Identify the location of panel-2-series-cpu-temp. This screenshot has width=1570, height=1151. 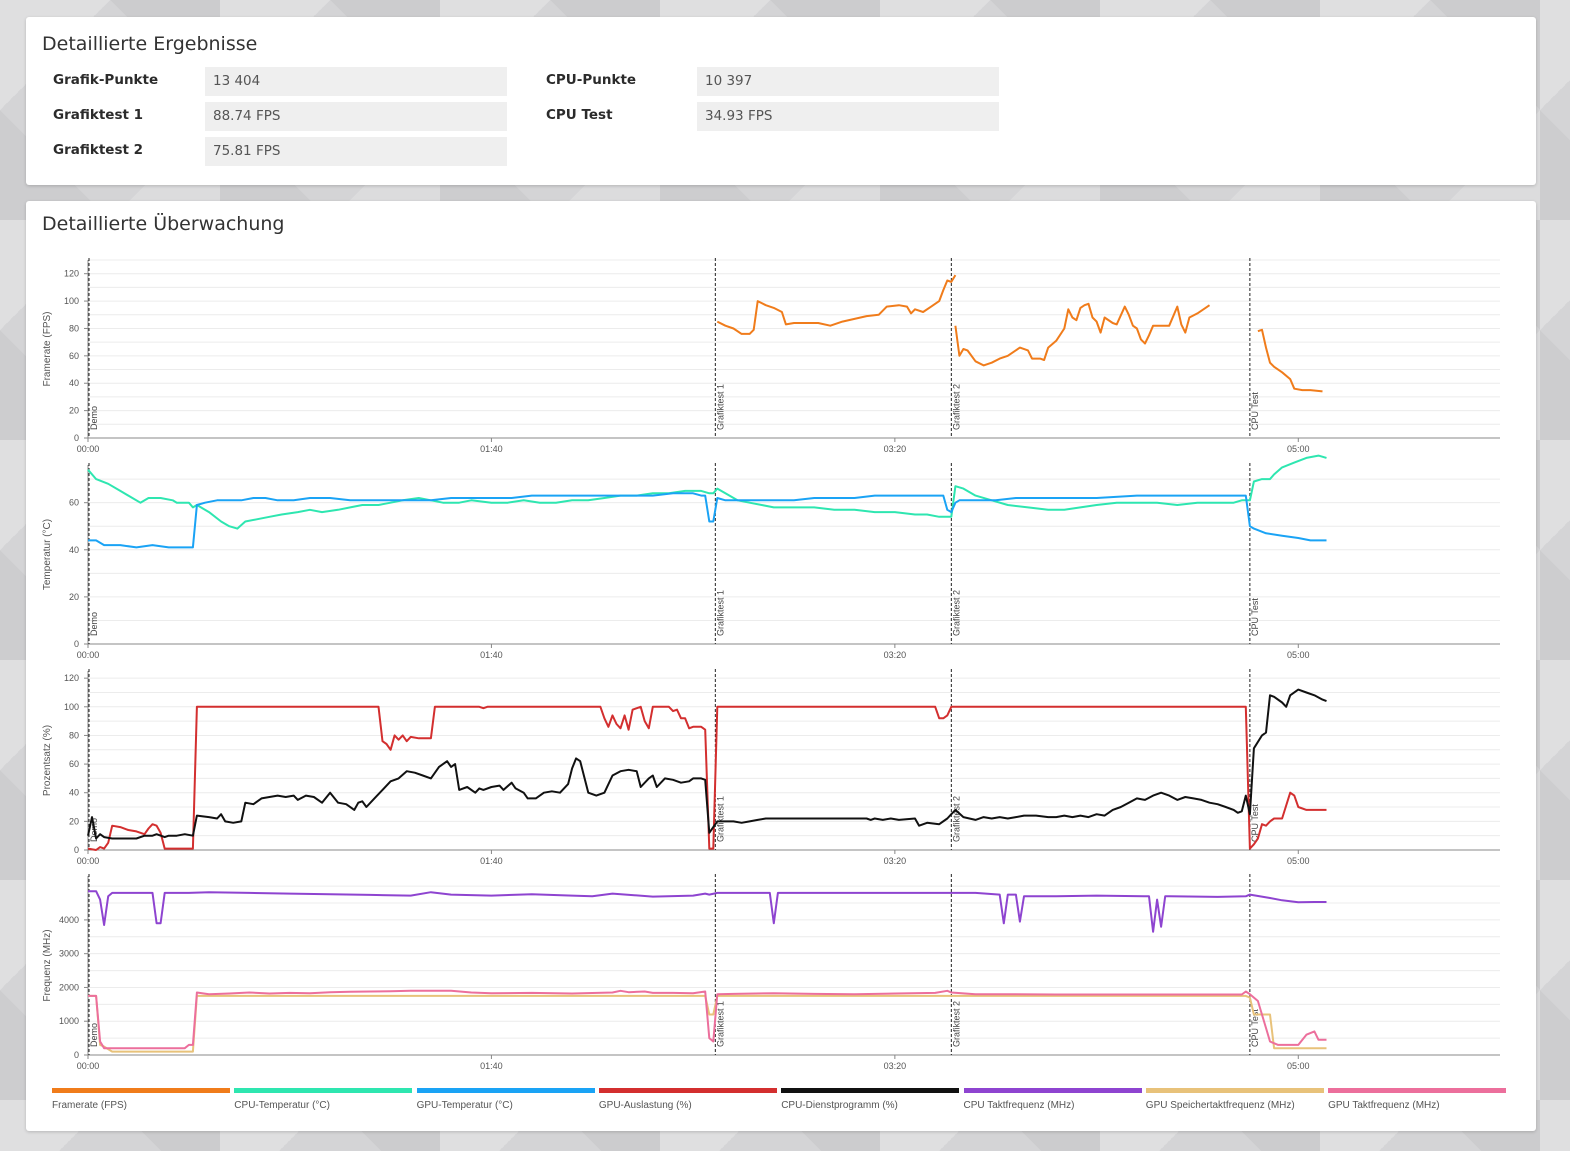
(707, 492).